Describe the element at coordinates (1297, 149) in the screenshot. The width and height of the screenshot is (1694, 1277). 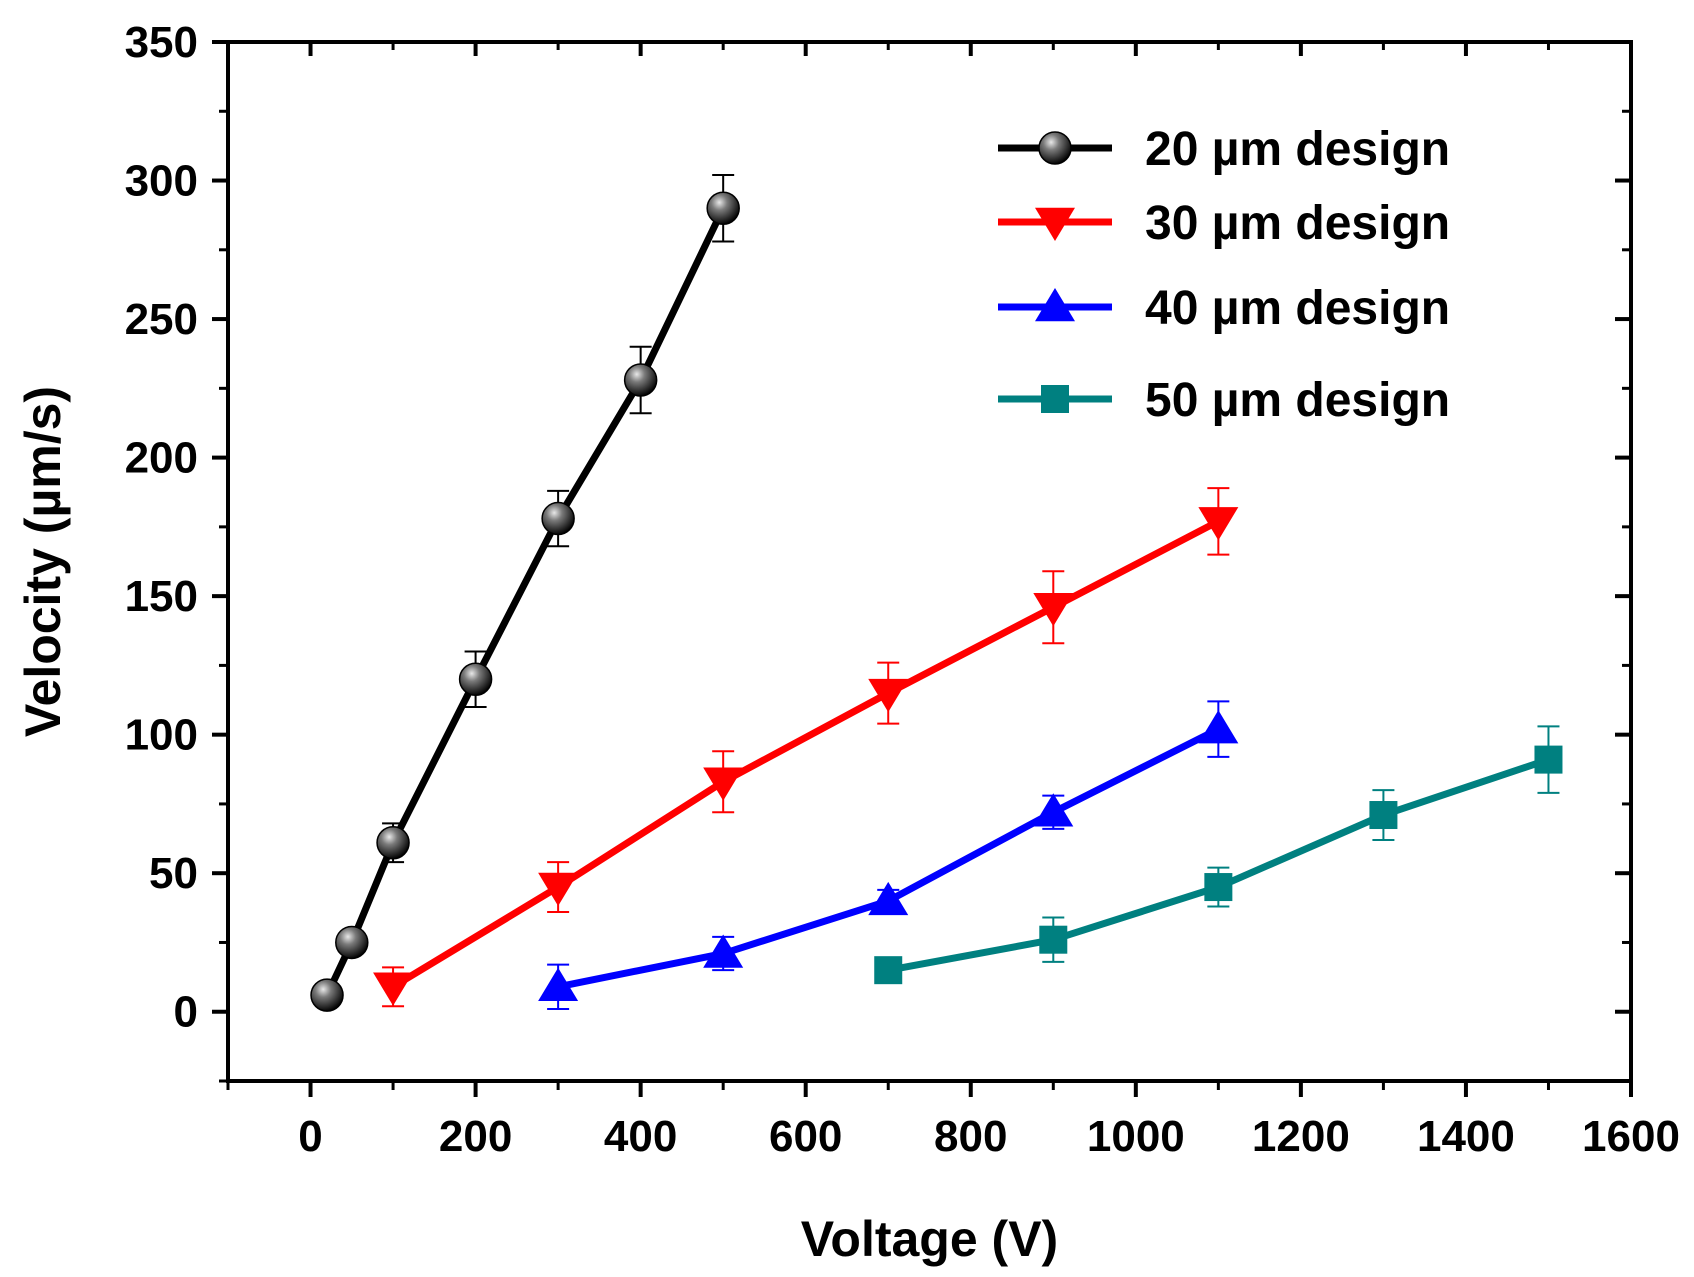
I see `legend-label: 20 µm design` at that location.